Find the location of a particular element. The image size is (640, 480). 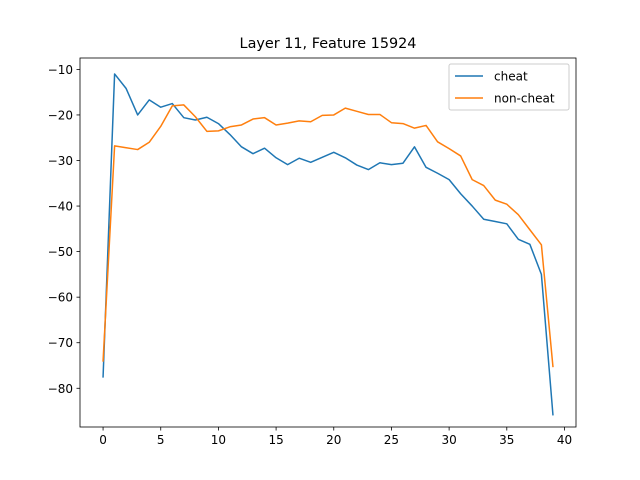

y-tick-label: −50 is located at coordinates (60, 252).